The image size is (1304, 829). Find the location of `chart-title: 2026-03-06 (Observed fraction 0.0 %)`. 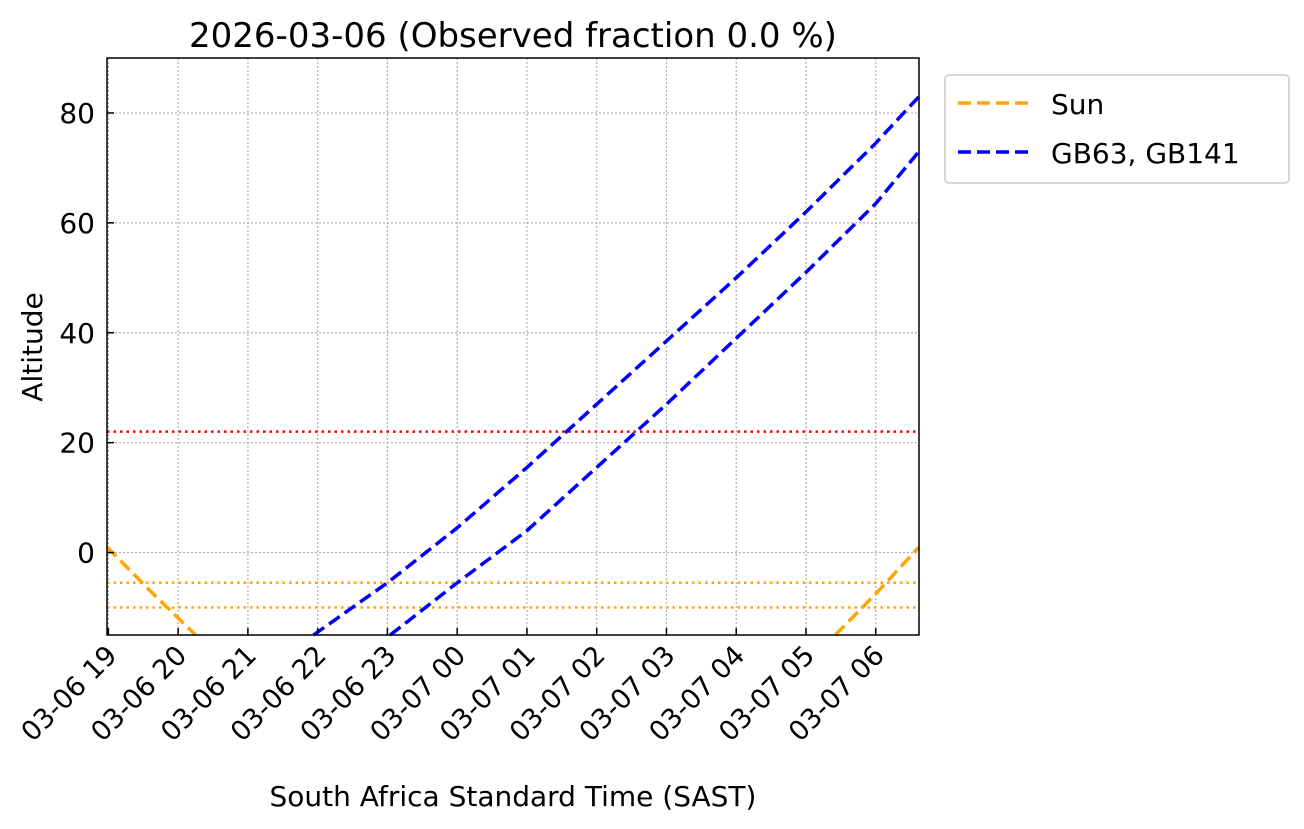

chart-title: 2026-03-06 (Observed fraction 0.0 %) is located at coordinates (513, 36).